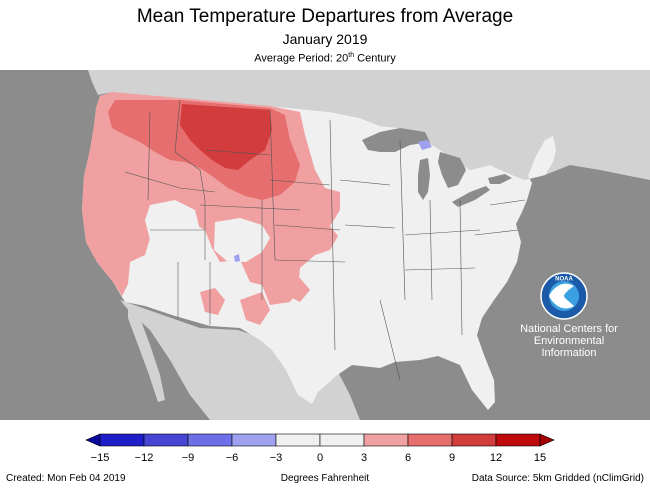 The image size is (650, 489). What do you see at coordinates (93, 440) in the screenshot?
I see `legend-arrow-cold` at bounding box center [93, 440].